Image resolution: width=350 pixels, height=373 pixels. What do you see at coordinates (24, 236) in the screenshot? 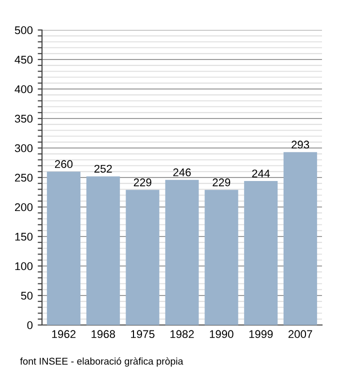
I see `y-tick-label: 150` at bounding box center [24, 236].